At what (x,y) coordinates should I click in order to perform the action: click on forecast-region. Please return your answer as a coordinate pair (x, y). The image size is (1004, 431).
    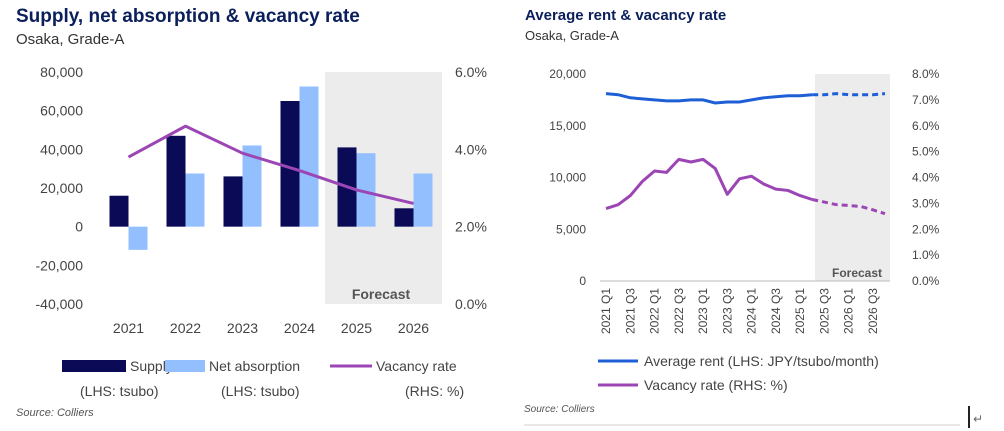
    Looking at the image, I should click on (852, 177).